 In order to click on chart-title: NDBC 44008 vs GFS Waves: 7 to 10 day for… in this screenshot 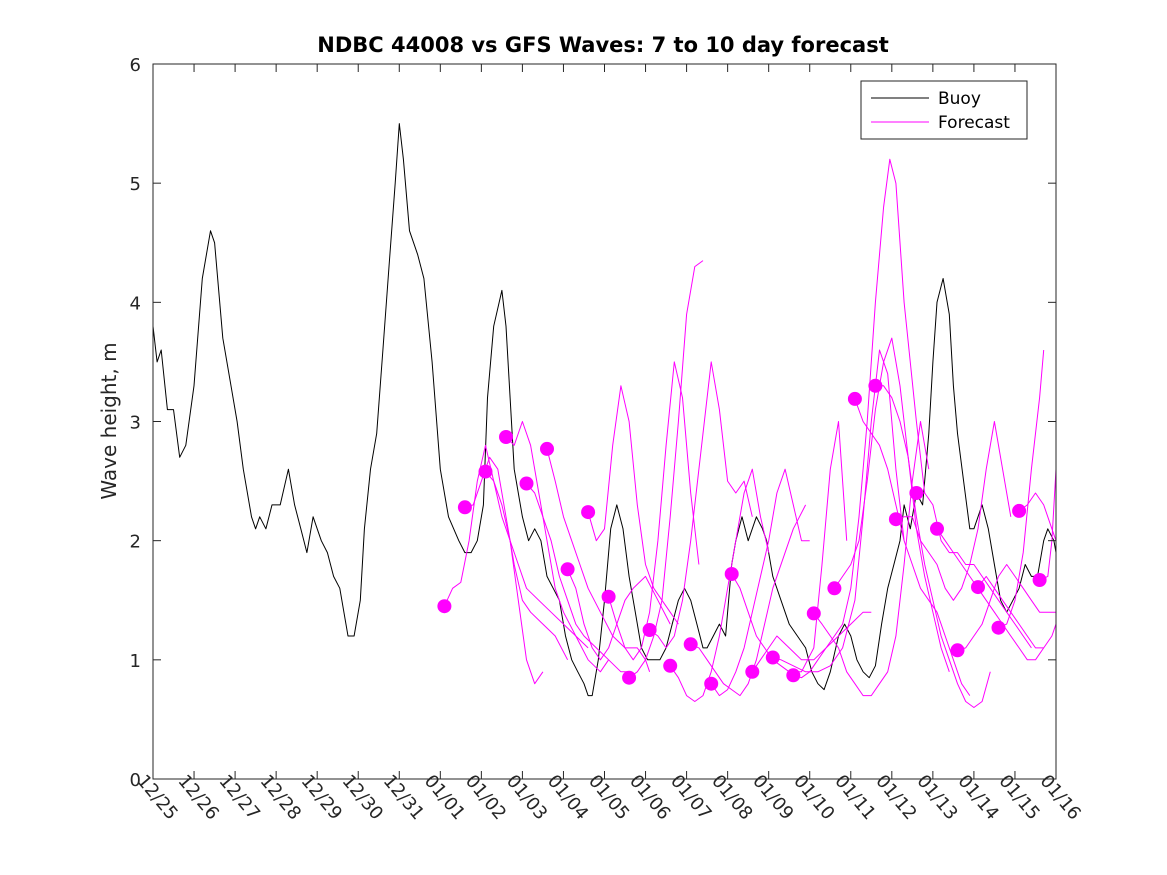, I will do `click(602, 45)`.